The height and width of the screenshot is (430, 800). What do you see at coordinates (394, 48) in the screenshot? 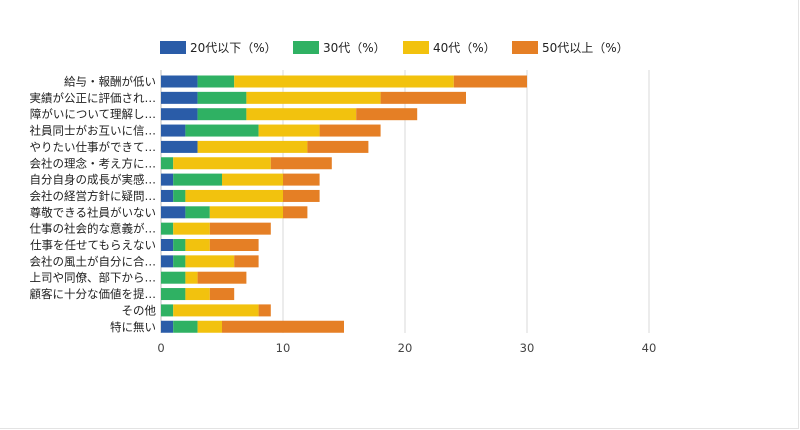
I see `legend: 20代以下（%） 30代（%） 40代（%） 50代以上（%）` at bounding box center [394, 48].